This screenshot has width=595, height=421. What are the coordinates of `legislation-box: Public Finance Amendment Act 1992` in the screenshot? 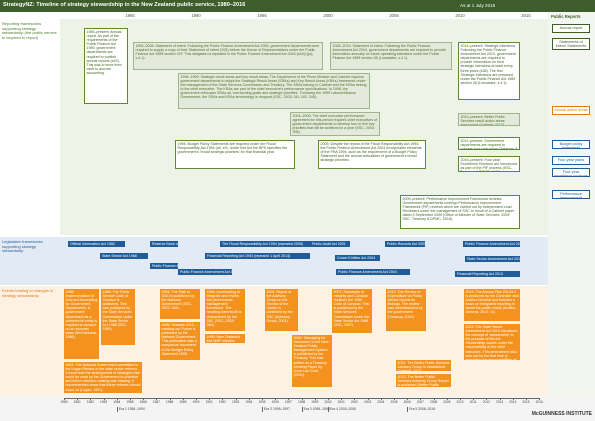 It's located at (205, 272).